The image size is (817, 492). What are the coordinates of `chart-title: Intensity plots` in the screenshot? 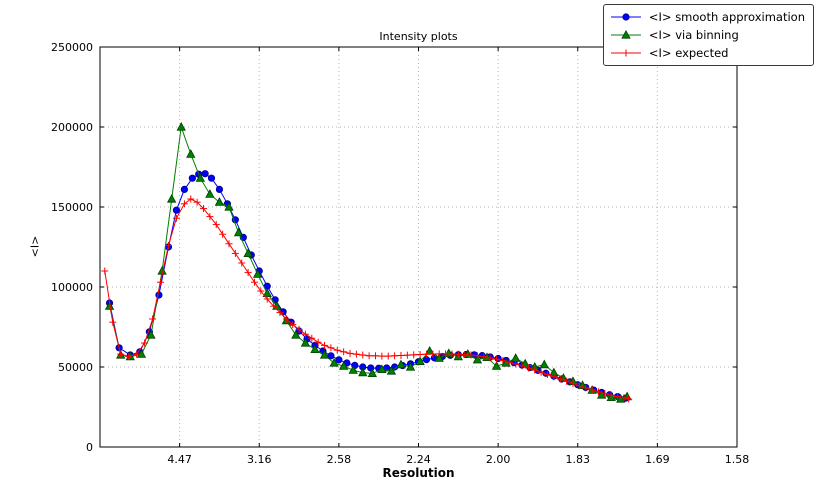 It's located at (418, 36).